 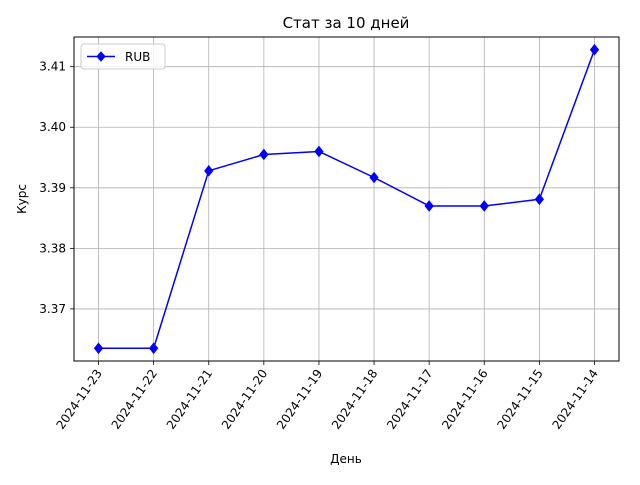 I want to click on y-tick-label: 3.40, so click(x=52, y=127).